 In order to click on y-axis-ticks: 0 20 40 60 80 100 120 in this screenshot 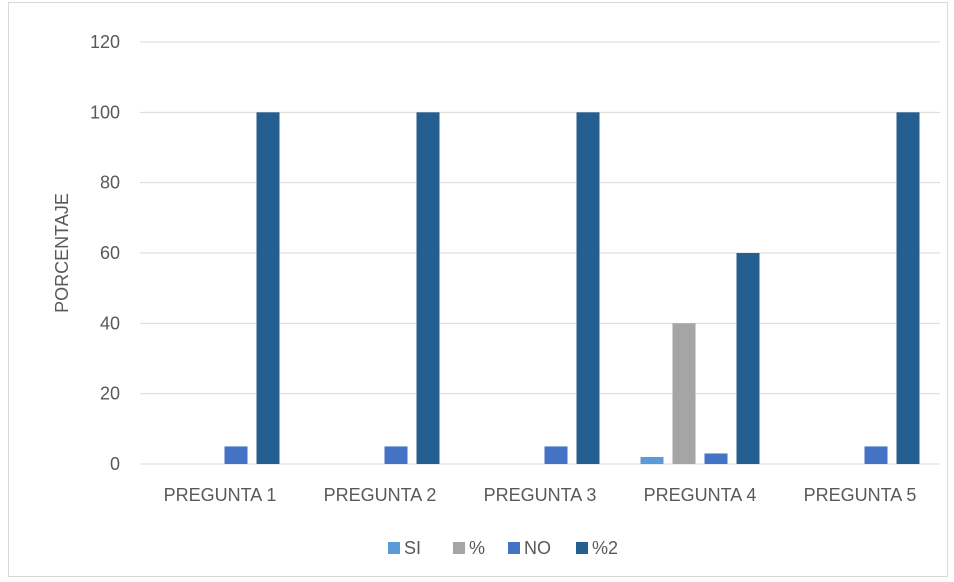, I will do `click(105, 253)`.